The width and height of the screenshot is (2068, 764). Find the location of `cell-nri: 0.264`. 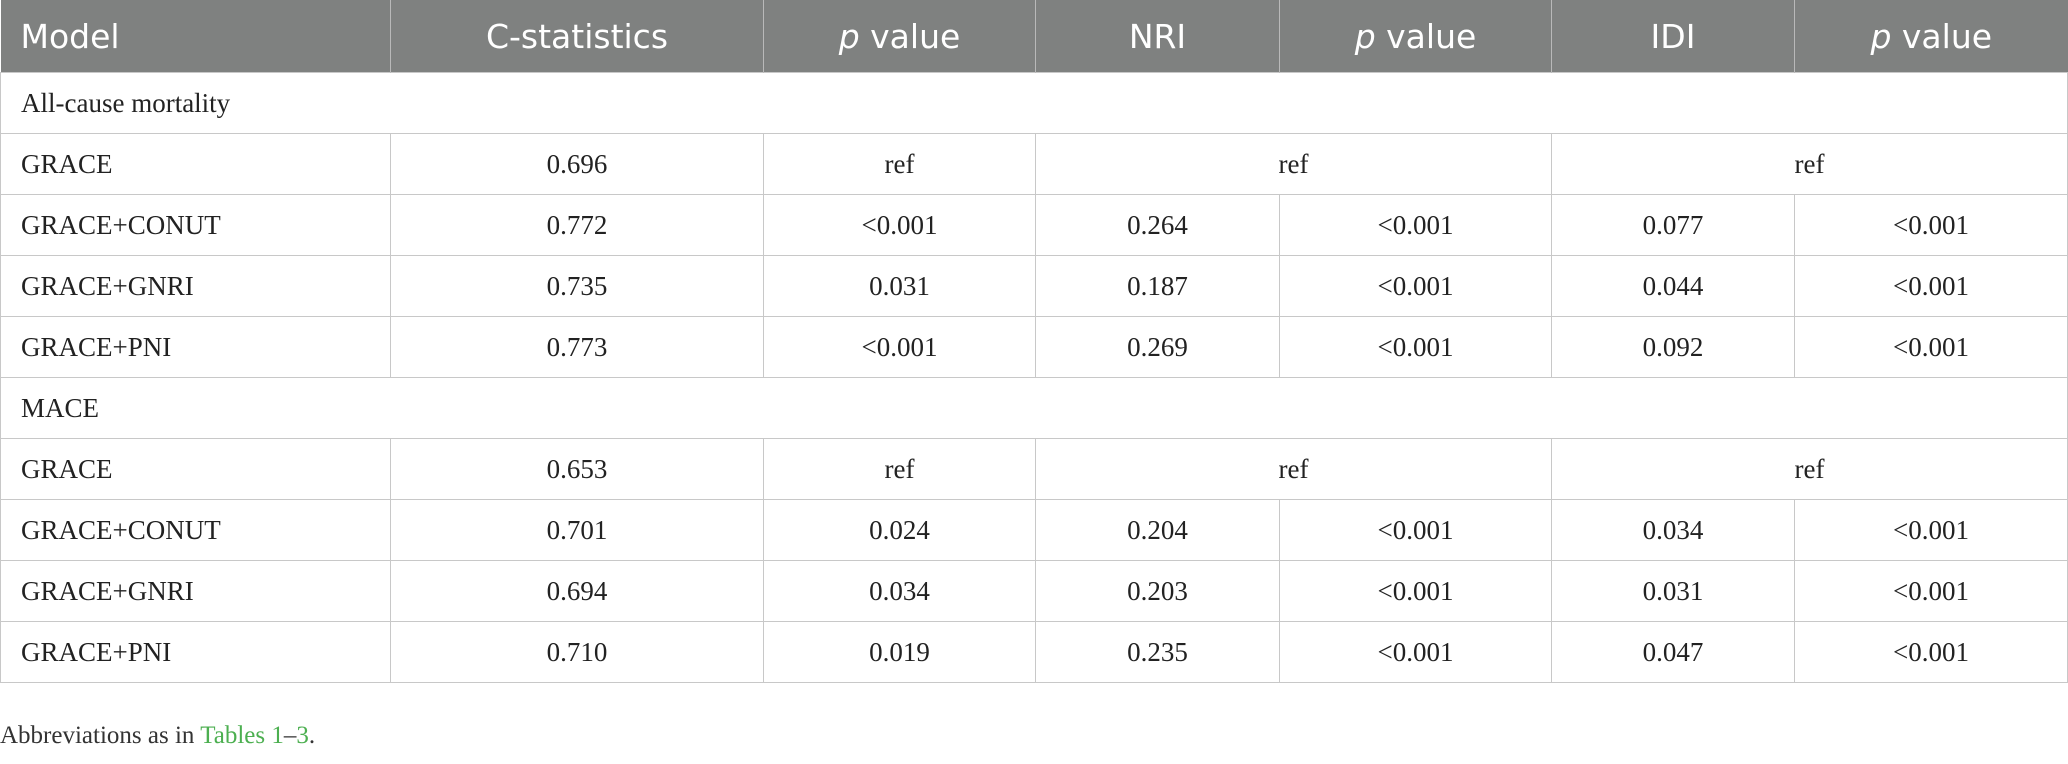

cell-nri: 0.264 is located at coordinates (1157, 225).